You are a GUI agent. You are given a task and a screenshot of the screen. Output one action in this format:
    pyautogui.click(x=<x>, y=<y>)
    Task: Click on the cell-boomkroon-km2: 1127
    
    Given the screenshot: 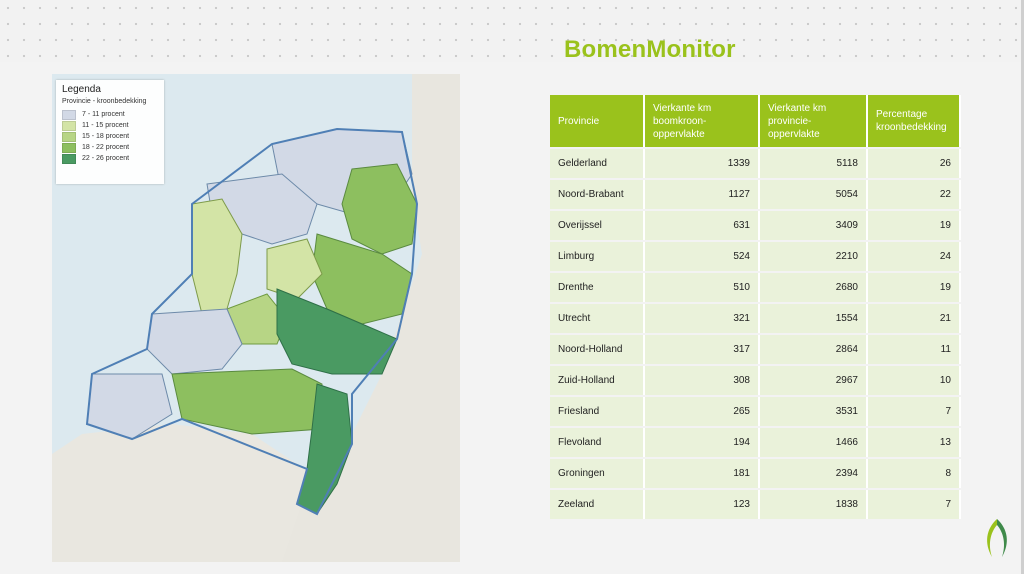 What is the action you would take?
    pyautogui.click(x=702, y=194)
    